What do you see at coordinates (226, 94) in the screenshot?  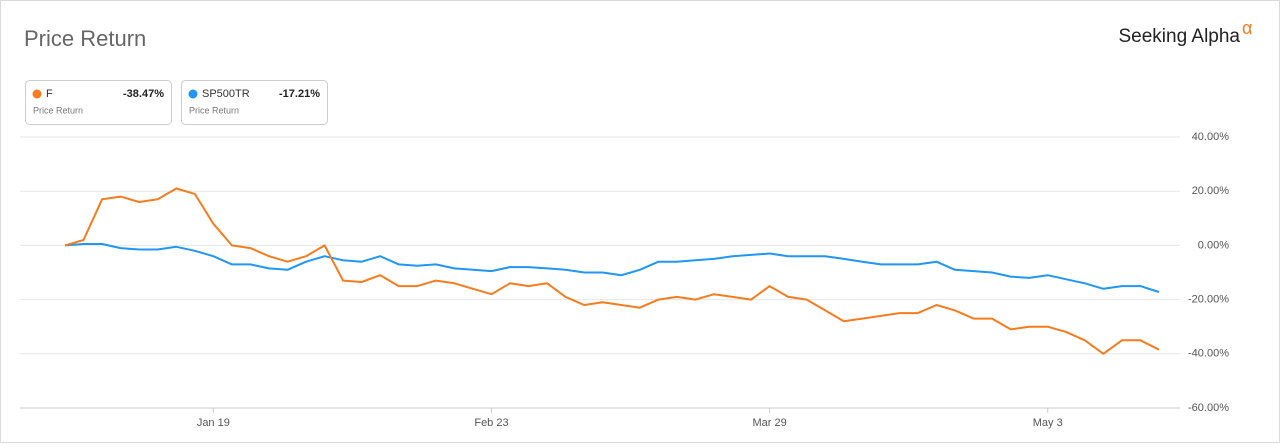 I see `legend-name: SP500TR` at bounding box center [226, 94].